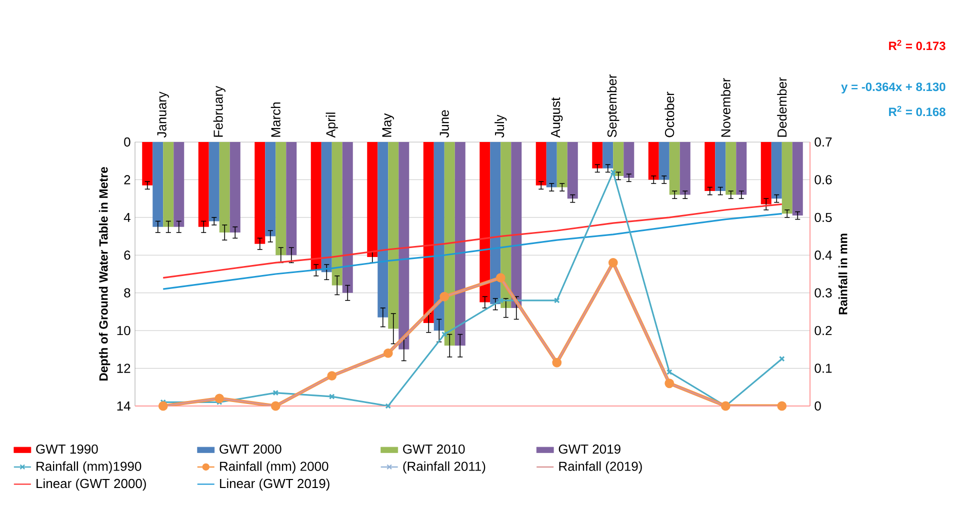 The image size is (956, 532). I want to click on legend-label: Rainfall (mm) 2000, so click(274, 467).